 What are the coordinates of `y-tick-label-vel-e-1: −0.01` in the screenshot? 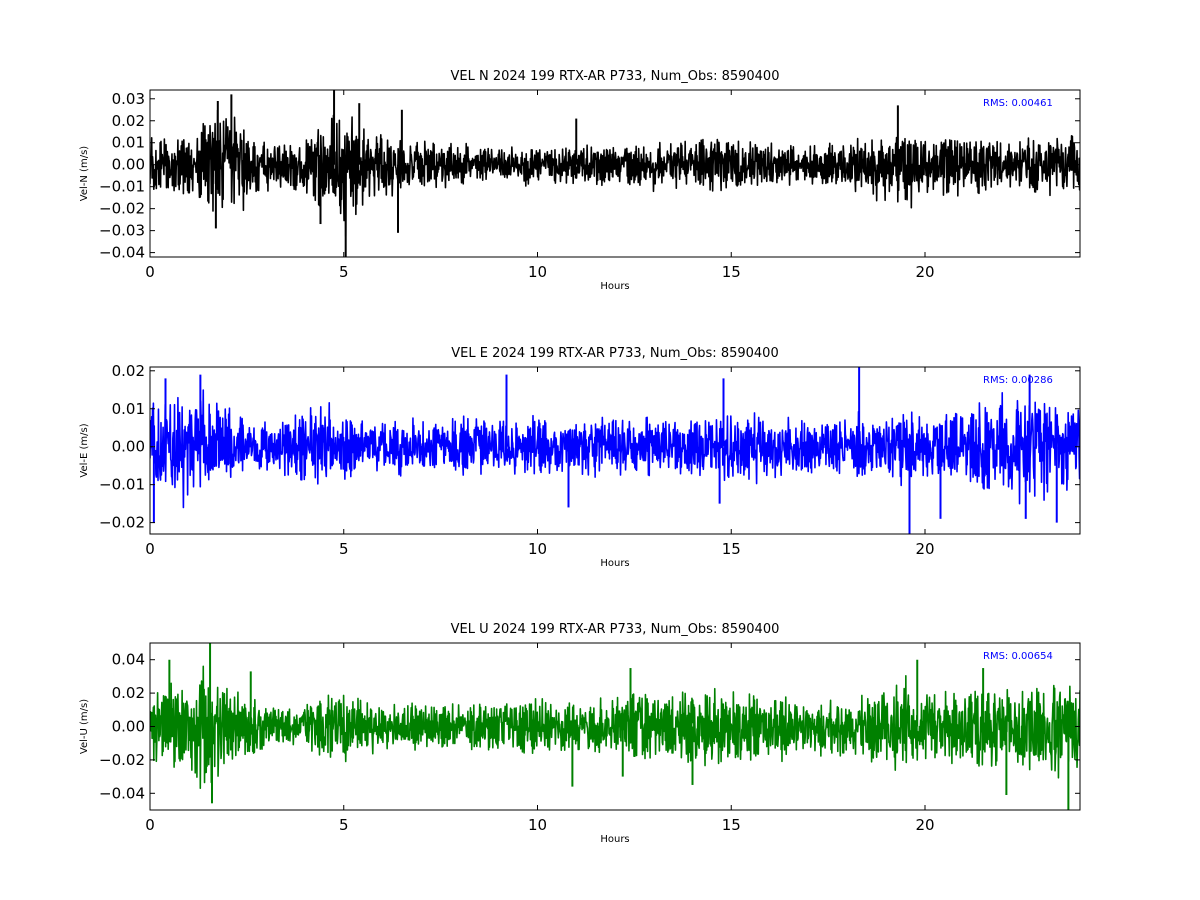 It's located at (122, 485).